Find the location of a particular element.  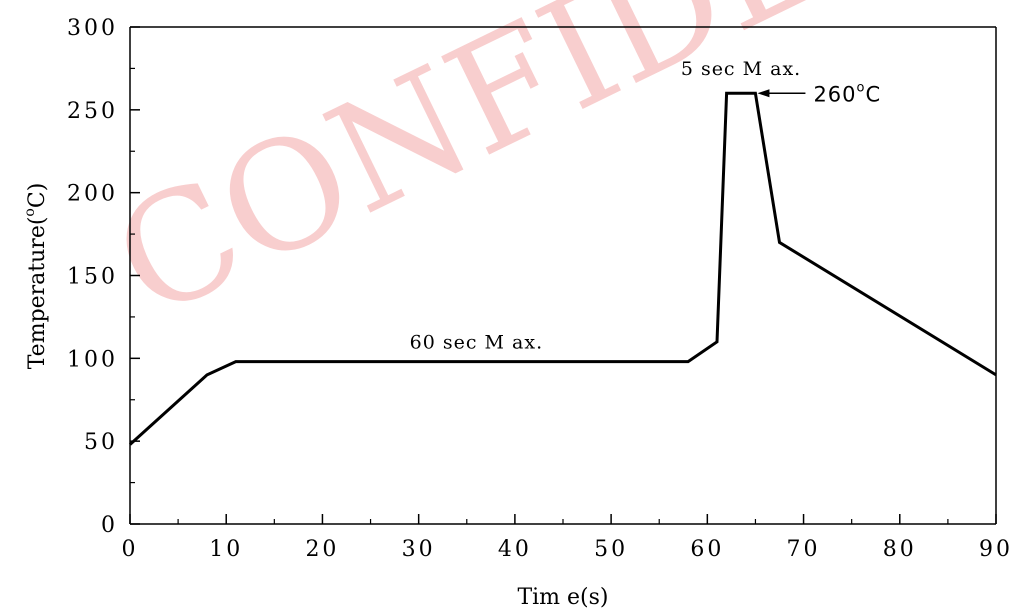

x-tick-label: 90 is located at coordinates (996, 549).